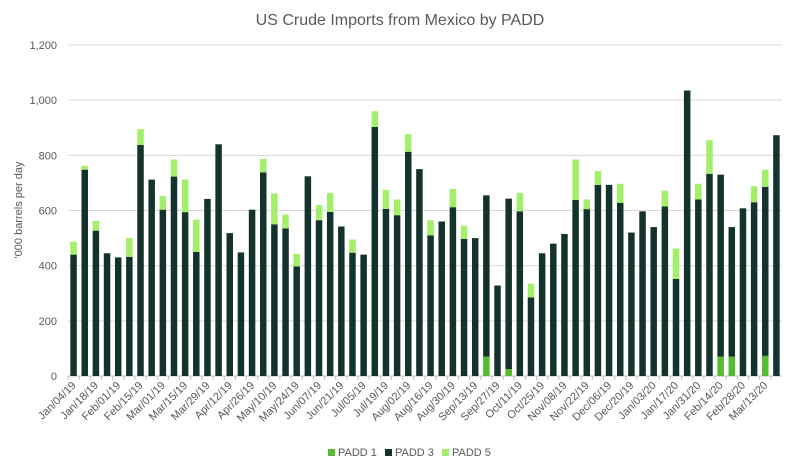 This screenshot has height=464, width=797. Describe the element at coordinates (43, 46) in the screenshot. I see `y-tick-label: 1,200` at that location.